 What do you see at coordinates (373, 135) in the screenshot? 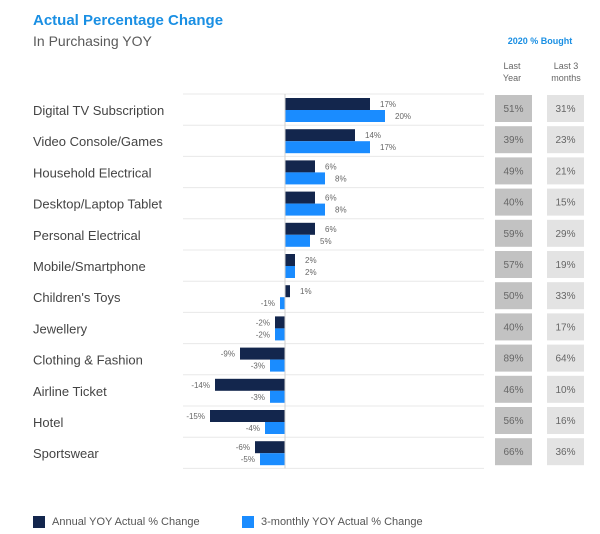
I see `annual-value-label: 14%` at bounding box center [373, 135].